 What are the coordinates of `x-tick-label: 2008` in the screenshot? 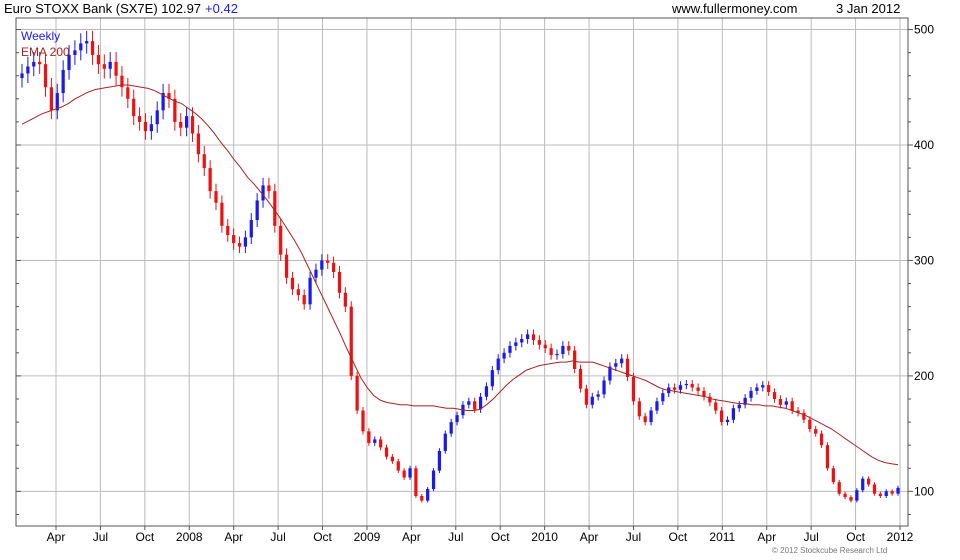 It's located at (189, 537).